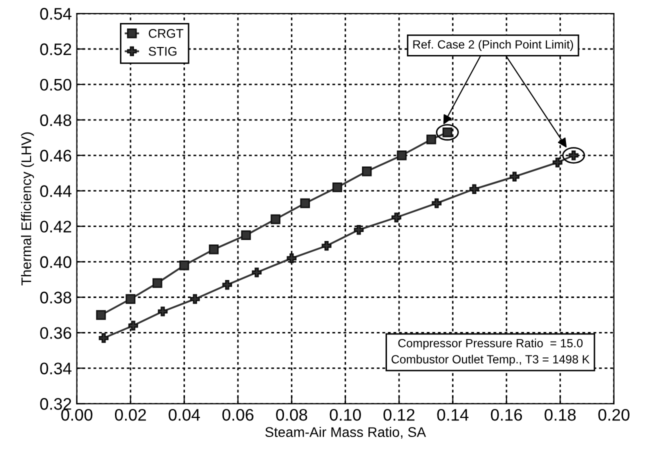 This screenshot has height=451, width=651. I want to click on x-tick-label: 0.10, so click(345, 414).